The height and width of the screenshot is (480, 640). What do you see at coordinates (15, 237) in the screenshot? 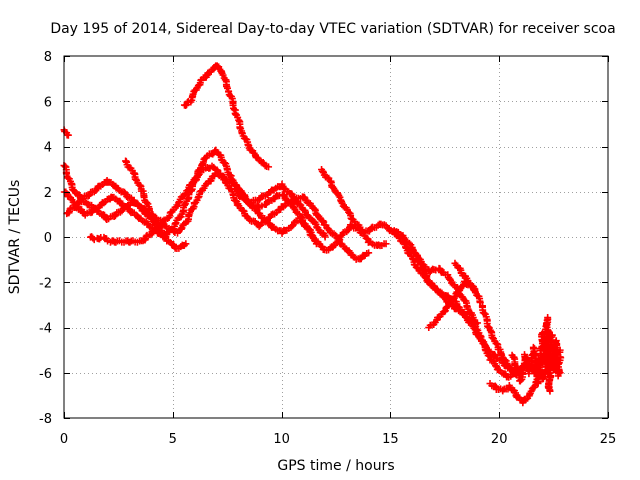
I see `y-axis-label: SDTVAR / TECUs` at bounding box center [15, 237].